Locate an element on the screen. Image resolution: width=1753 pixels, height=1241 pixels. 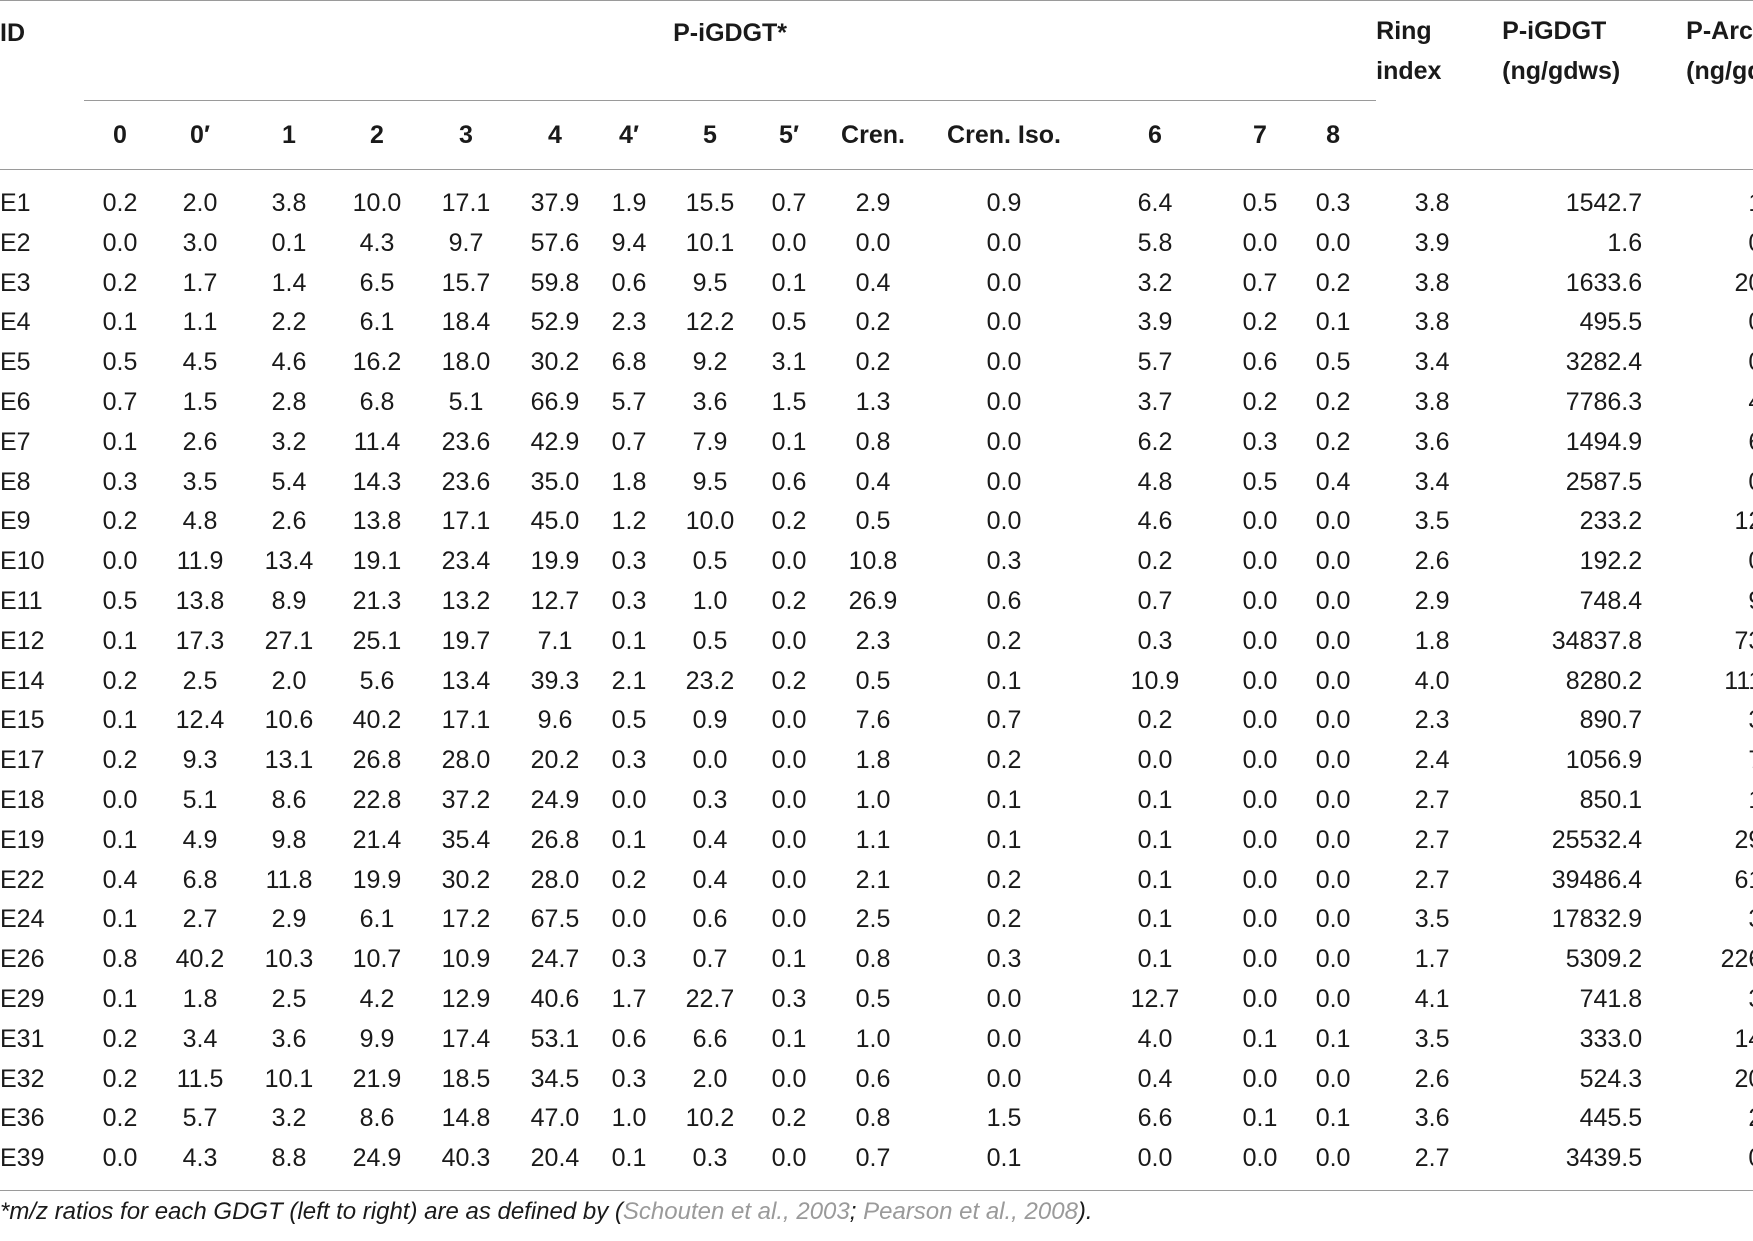
row-id-cell: E29 is located at coordinates (22, 999).